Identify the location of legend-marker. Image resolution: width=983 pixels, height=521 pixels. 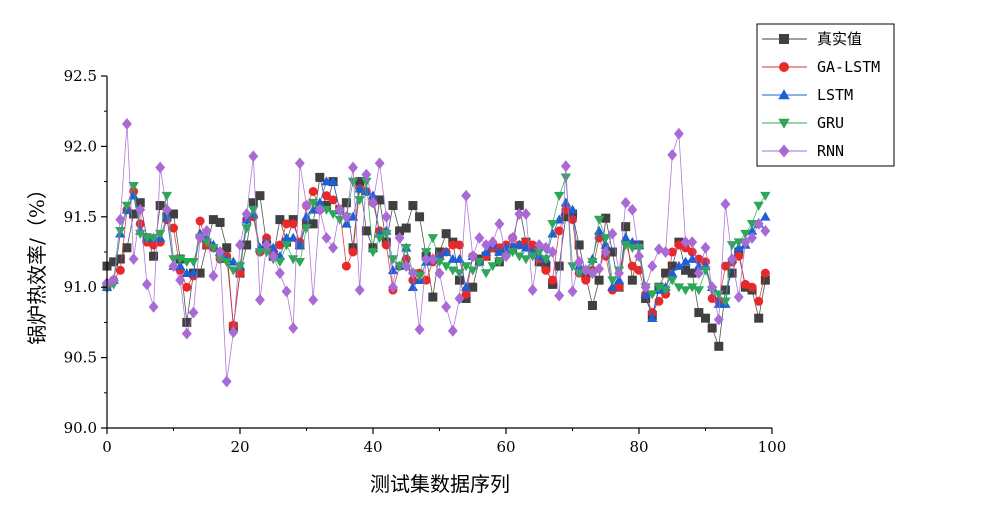
(784, 123).